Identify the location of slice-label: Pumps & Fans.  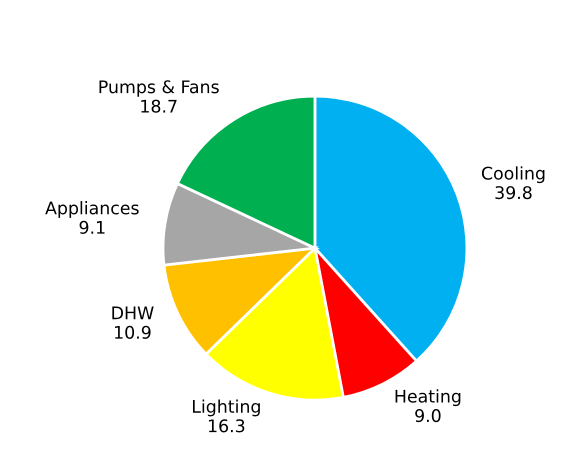
(159, 88).